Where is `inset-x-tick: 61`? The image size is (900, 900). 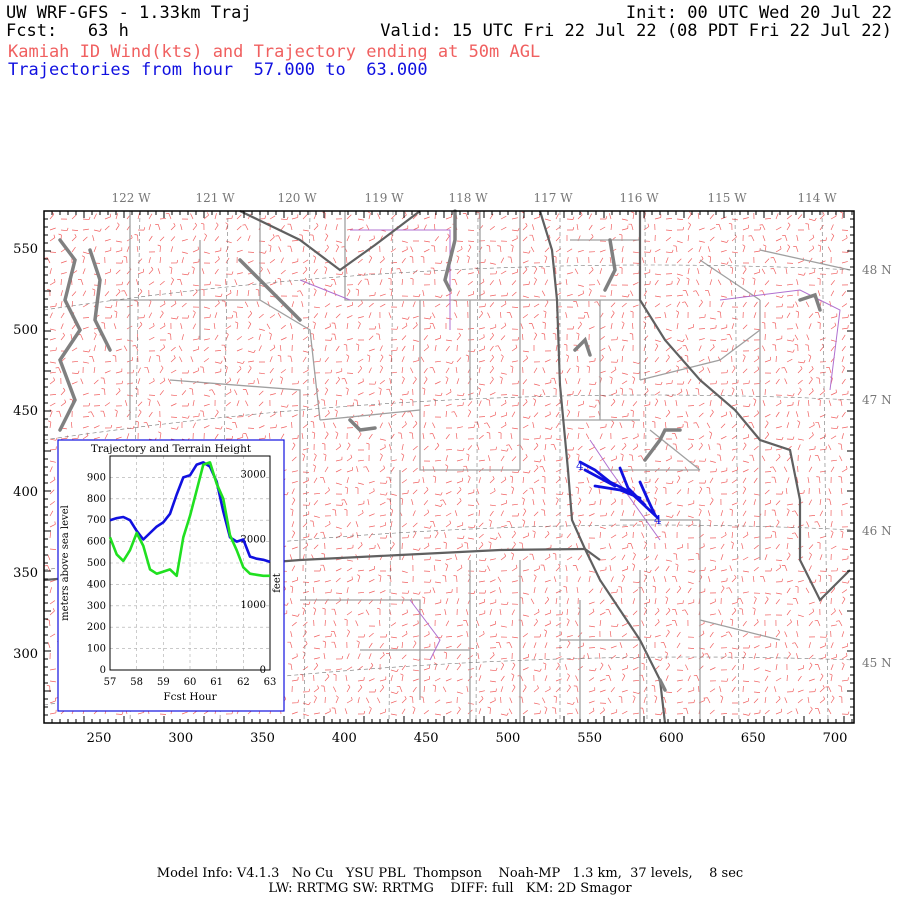
inset-x-tick: 61 is located at coordinates (216, 682).